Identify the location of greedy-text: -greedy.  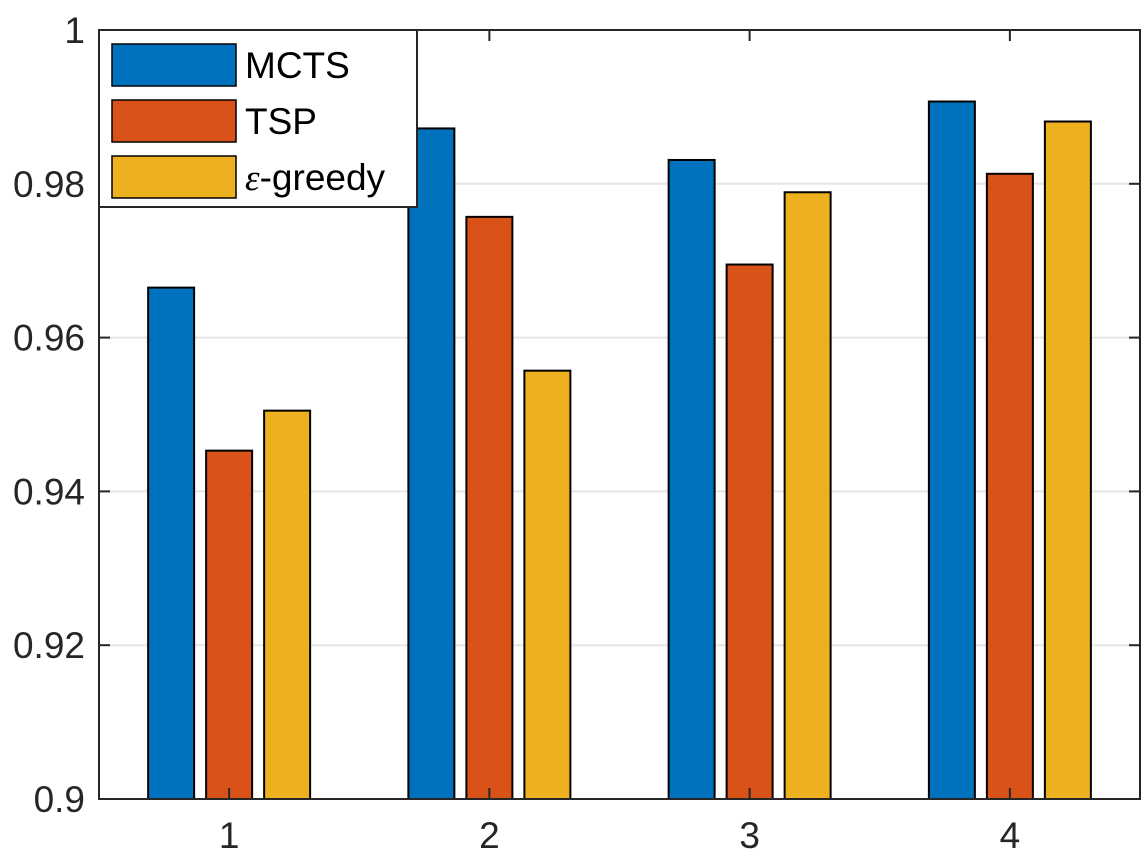
(323, 177).